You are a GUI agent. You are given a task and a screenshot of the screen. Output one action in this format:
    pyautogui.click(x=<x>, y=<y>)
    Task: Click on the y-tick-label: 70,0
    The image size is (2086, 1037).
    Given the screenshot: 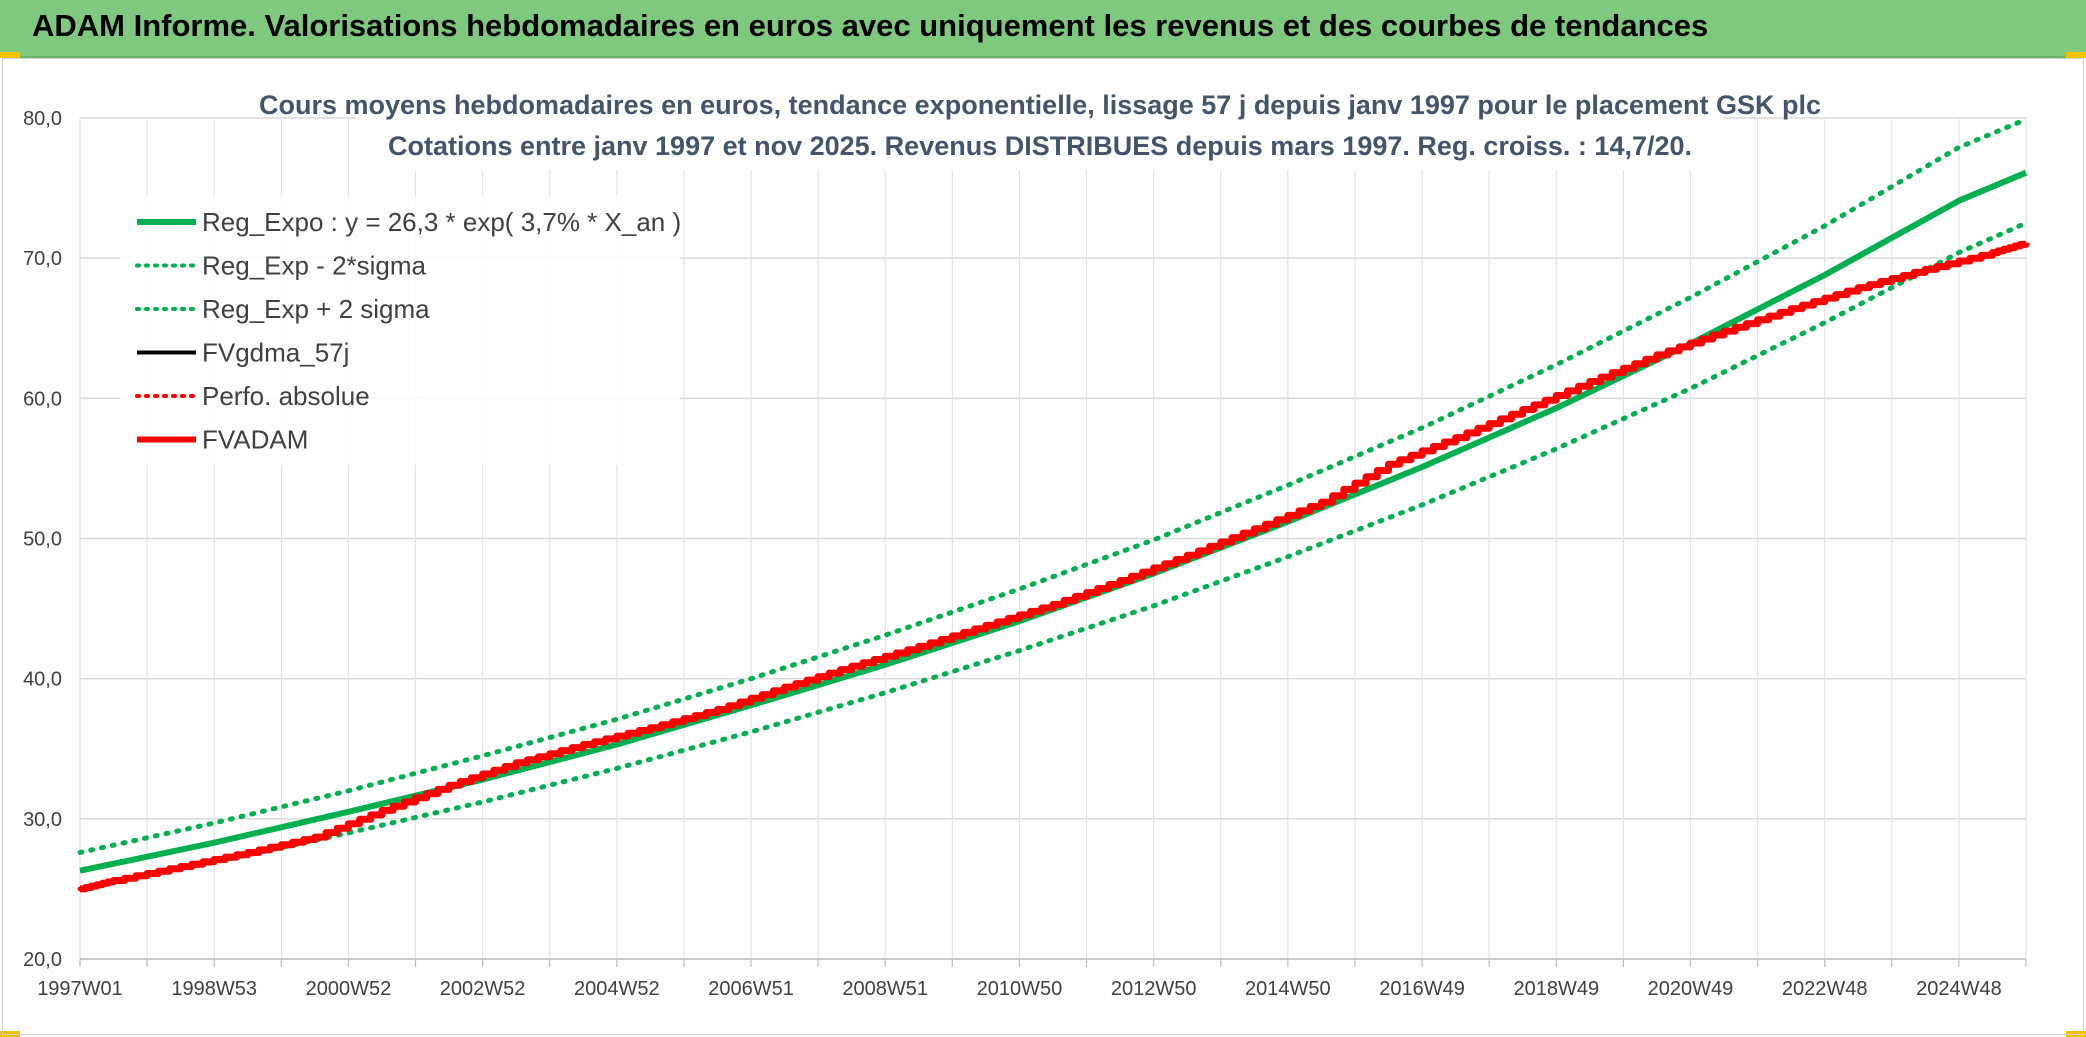 What is the action you would take?
    pyautogui.click(x=42, y=259)
    